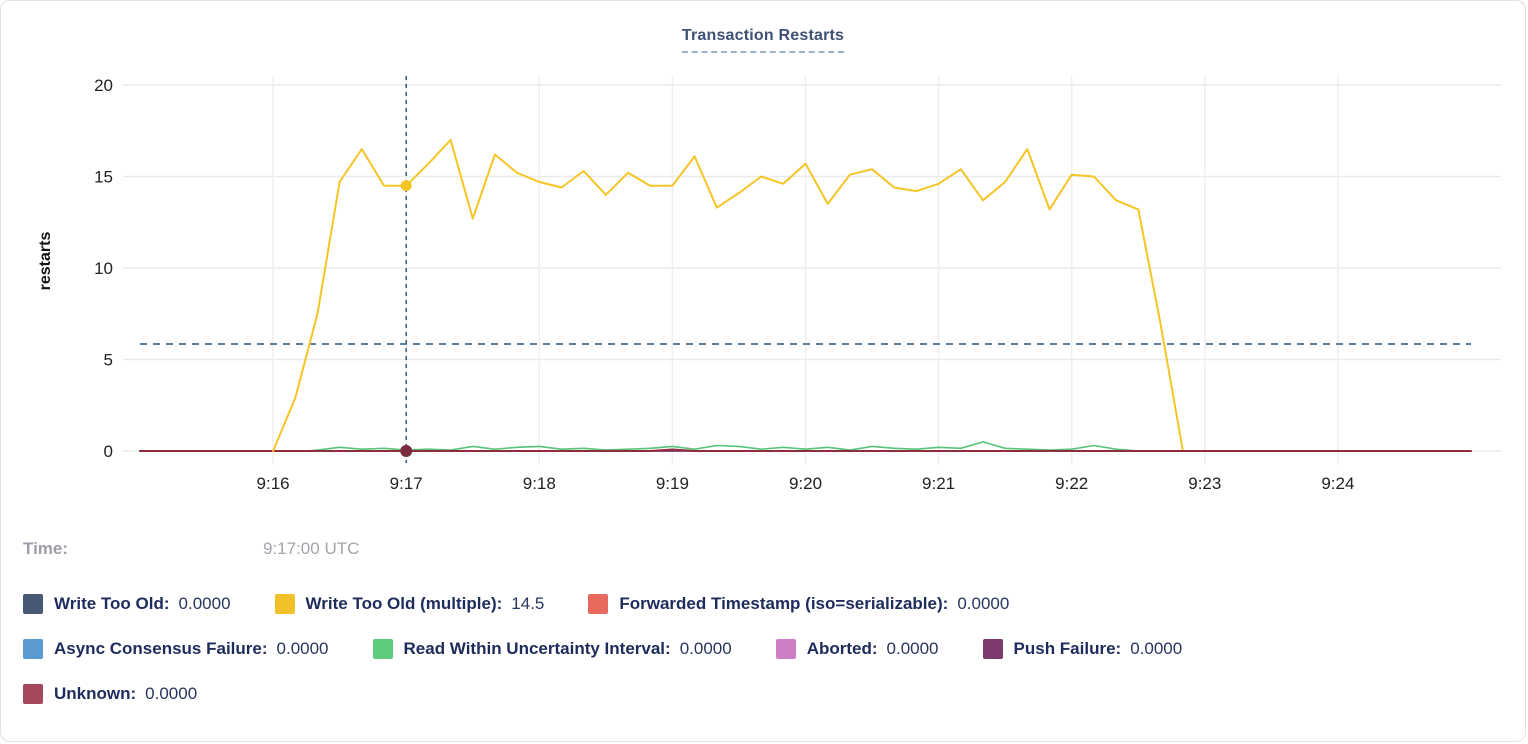  I want to click on legend-item-label: Async Consensus Failure:, so click(161, 648).